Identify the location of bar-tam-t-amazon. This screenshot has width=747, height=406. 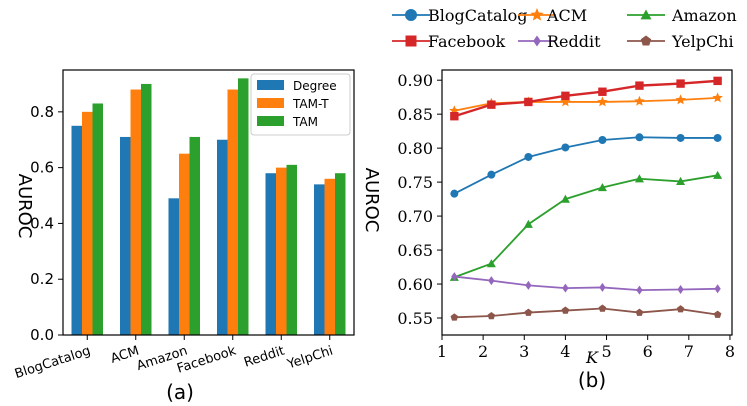
(184, 244).